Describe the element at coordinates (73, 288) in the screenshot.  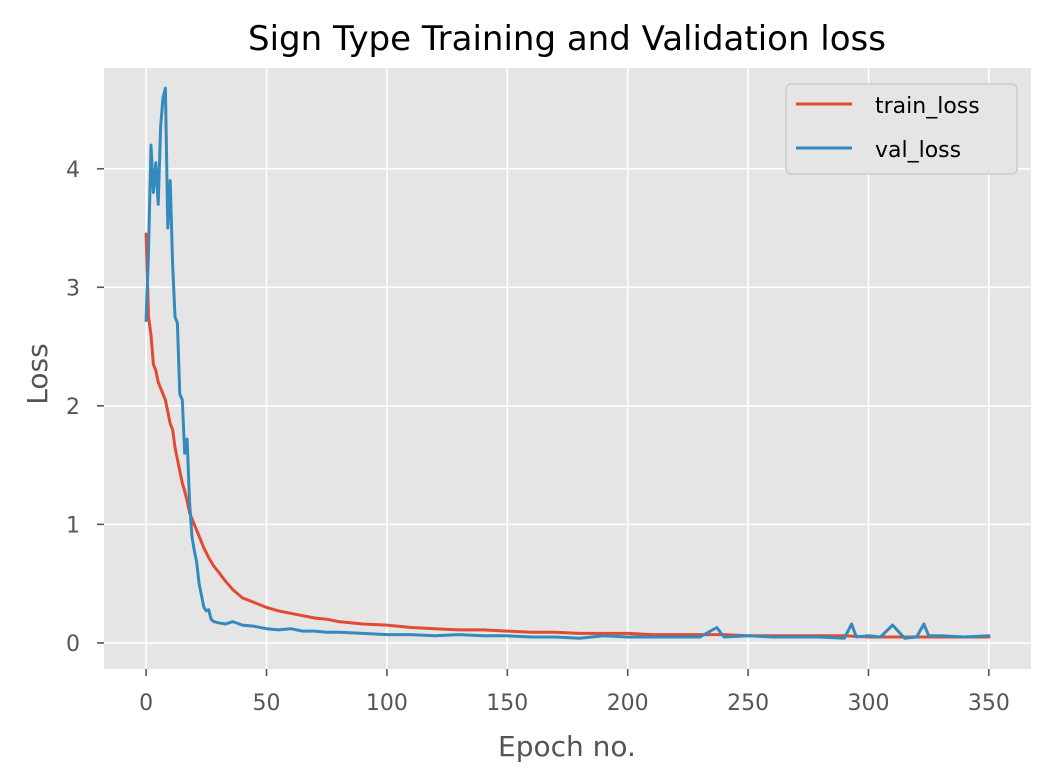
I see `y-tick-label: 3` at that location.